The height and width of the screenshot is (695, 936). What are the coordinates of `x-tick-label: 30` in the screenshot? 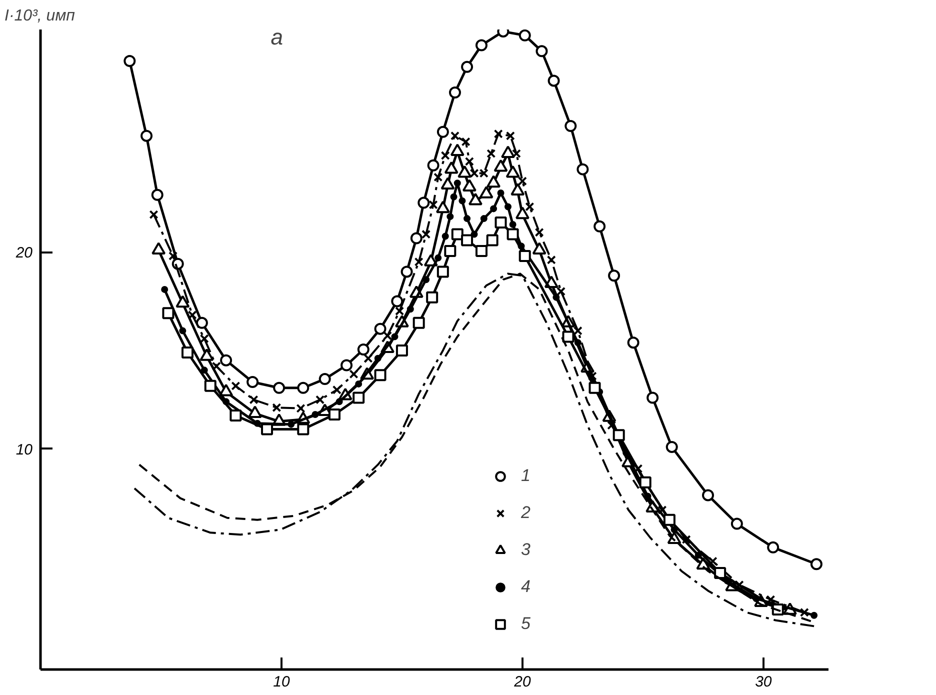 It's located at (763, 682).